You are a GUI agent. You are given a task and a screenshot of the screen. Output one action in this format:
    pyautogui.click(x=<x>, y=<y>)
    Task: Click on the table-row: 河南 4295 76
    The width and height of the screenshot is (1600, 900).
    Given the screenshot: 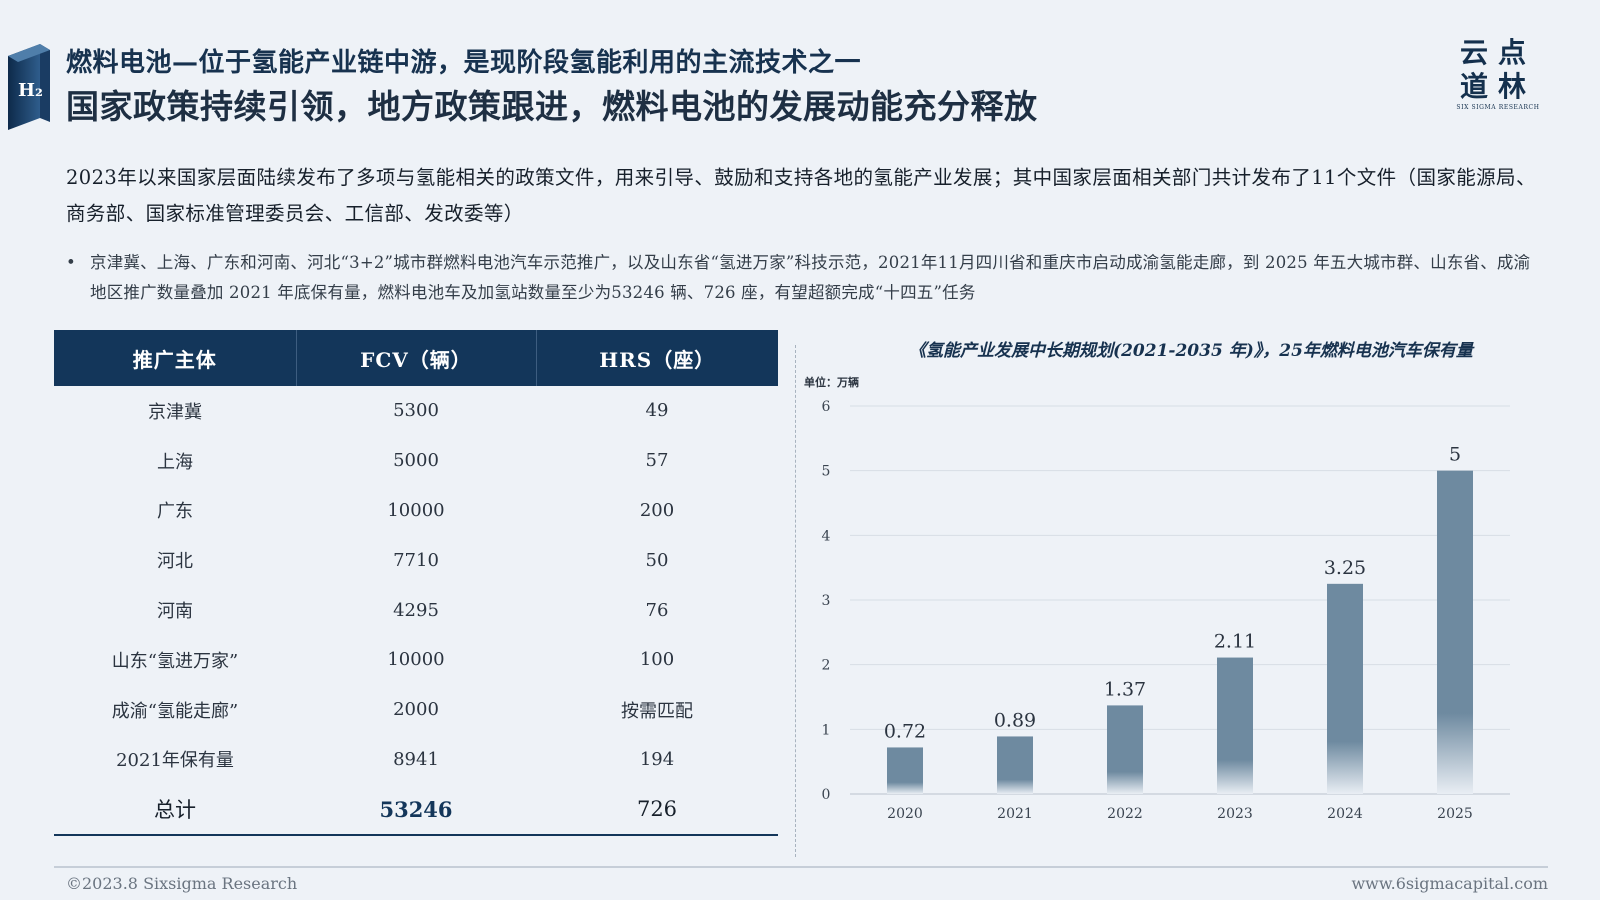 What is the action you would take?
    pyautogui.click(x=416, y=610)
    